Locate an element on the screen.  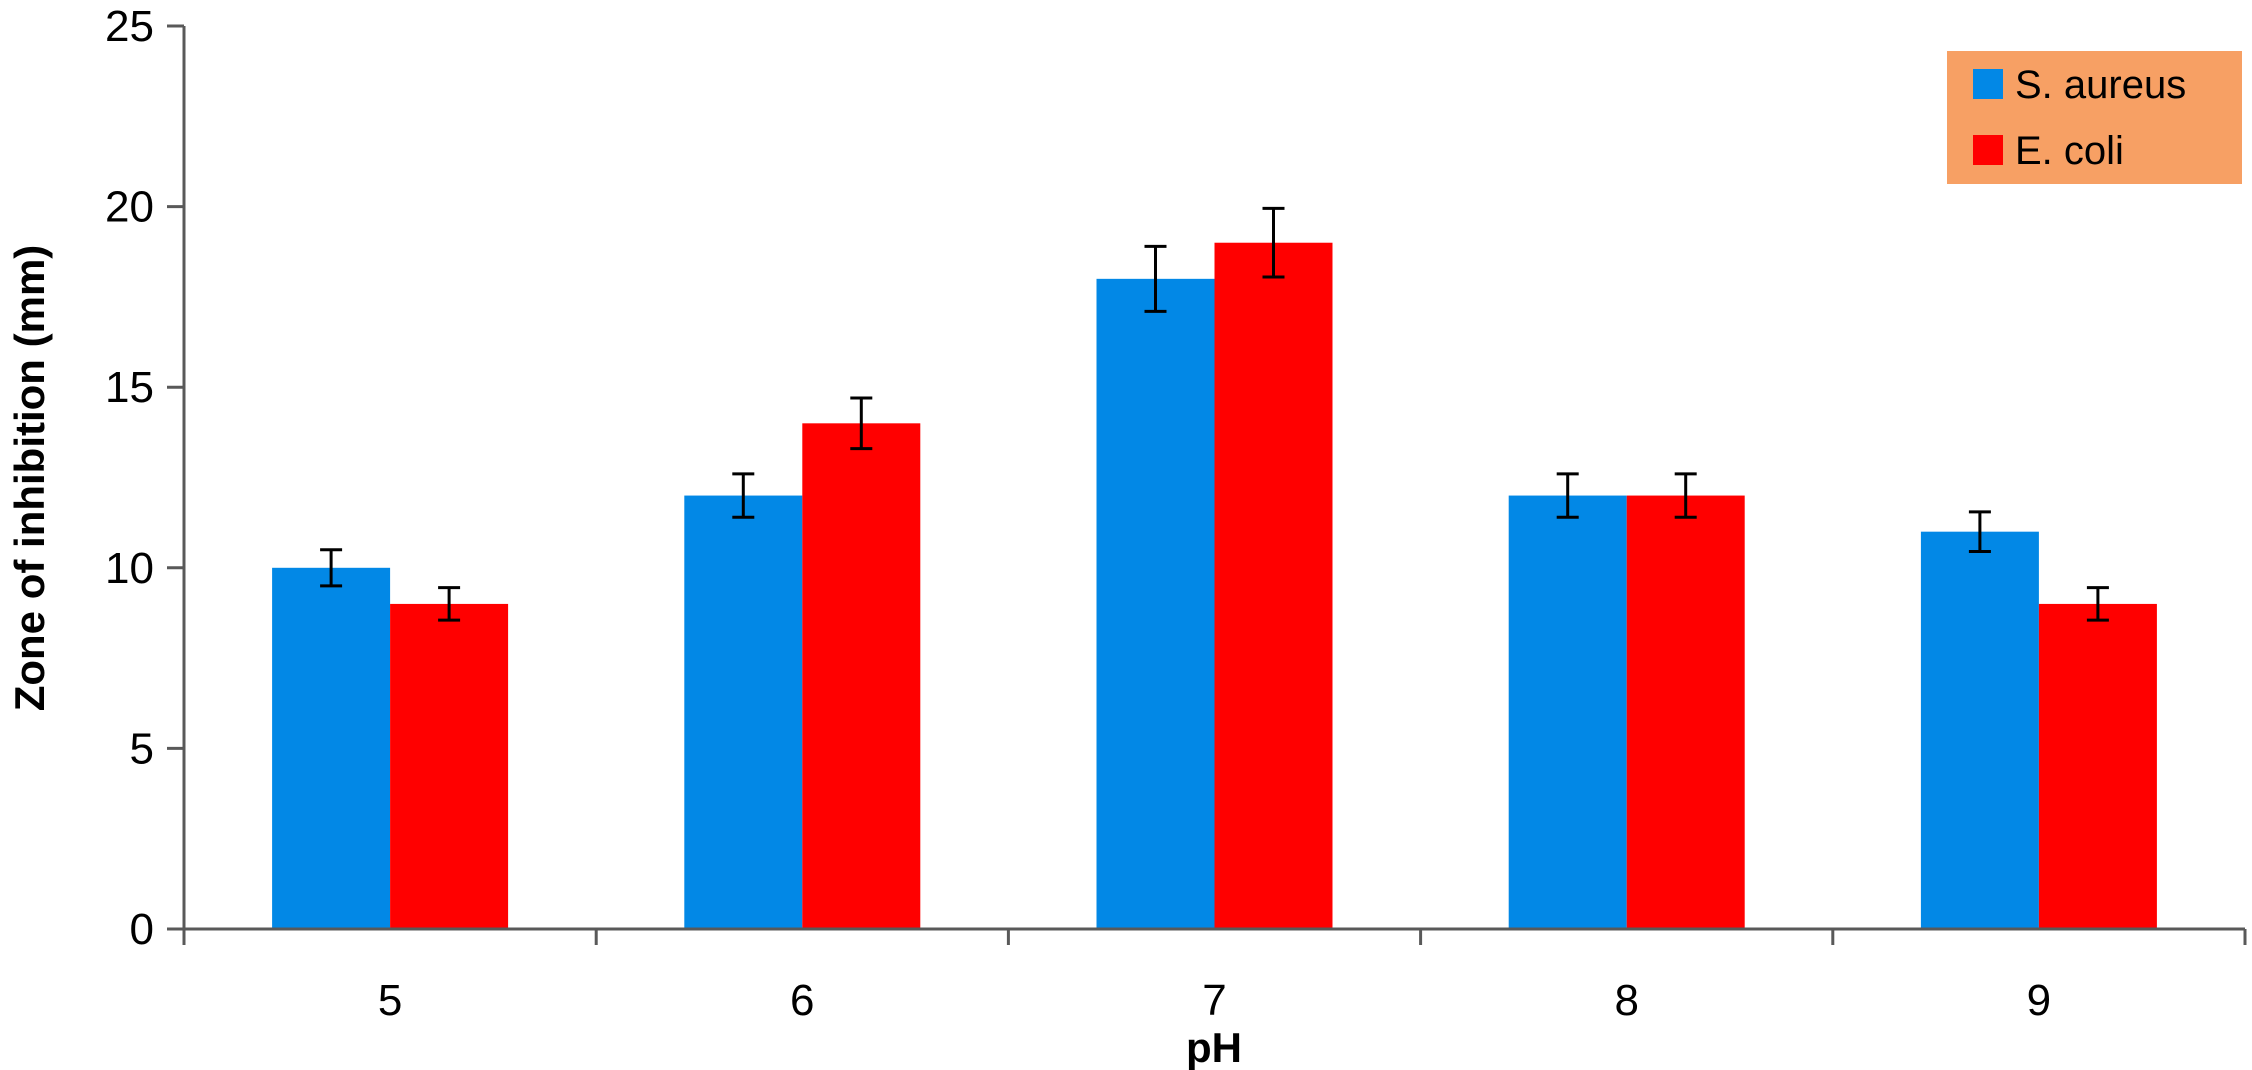
bar-ecoli-ph5 is located at coordinates (449, 766).